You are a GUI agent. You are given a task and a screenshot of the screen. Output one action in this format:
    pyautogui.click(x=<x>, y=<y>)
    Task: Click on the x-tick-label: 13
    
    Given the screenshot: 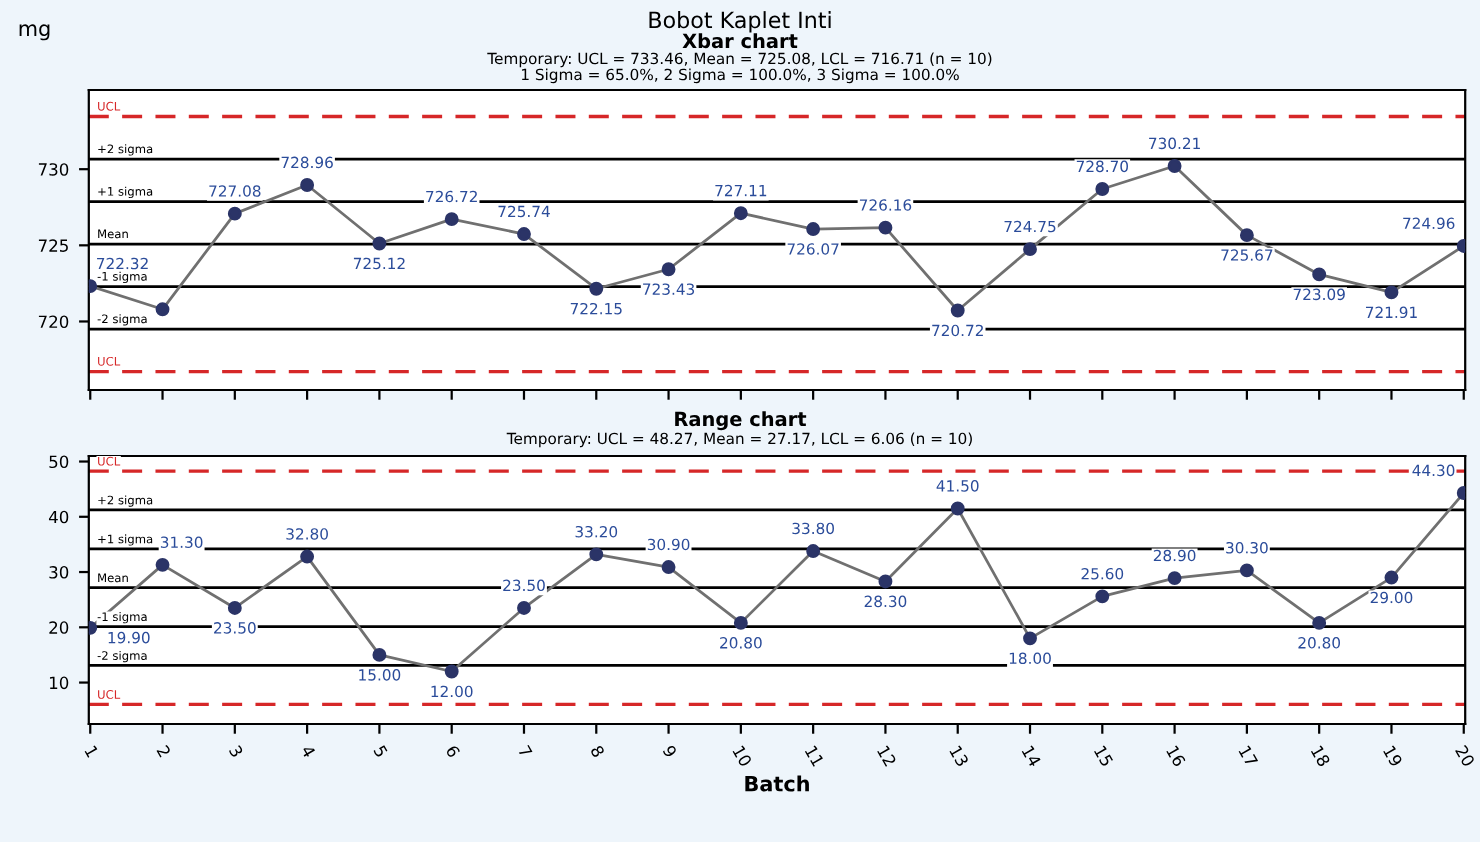 What is the action you would take?
    pyautogui.click(x=959, y=756)
    